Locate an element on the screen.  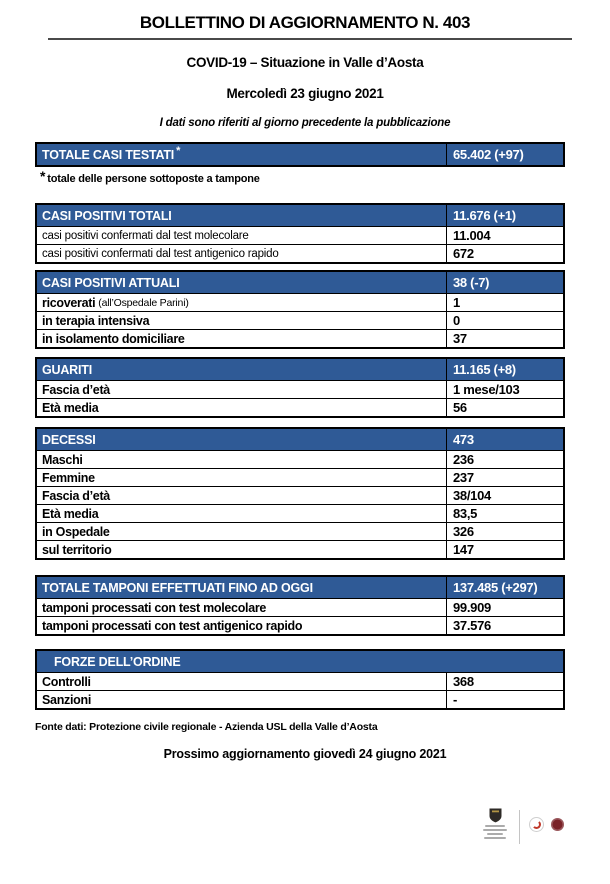
row-label-cell: Sanzioni is located at coordinates (242, 699).